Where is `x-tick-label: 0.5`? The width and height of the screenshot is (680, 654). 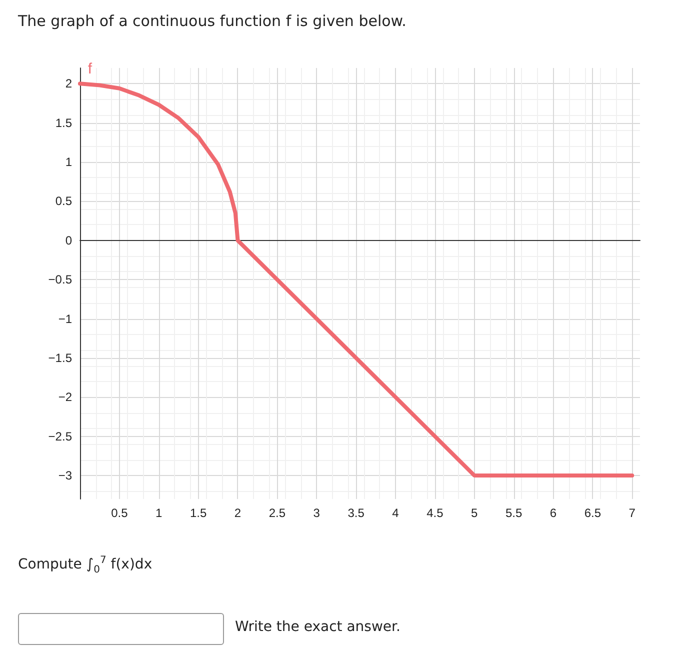 x-tick-label: 0.5 is located at coordinates (119, 513).